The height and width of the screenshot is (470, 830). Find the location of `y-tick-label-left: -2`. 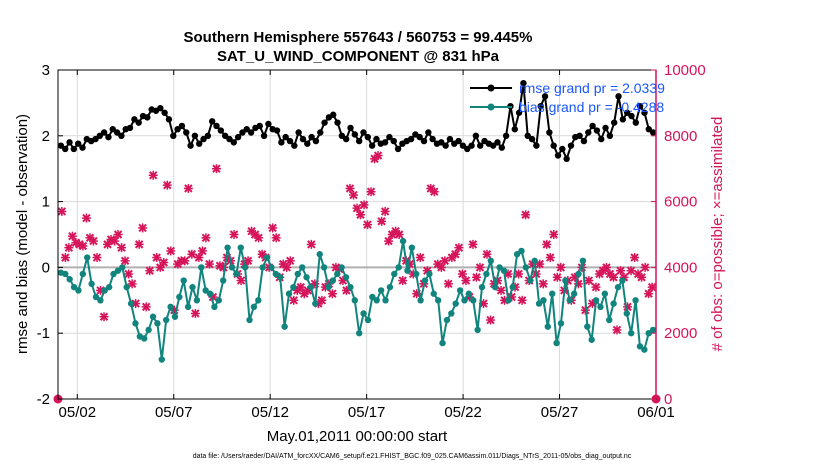

y-tick-label-left: -2 is located at coordinates (43, 399).